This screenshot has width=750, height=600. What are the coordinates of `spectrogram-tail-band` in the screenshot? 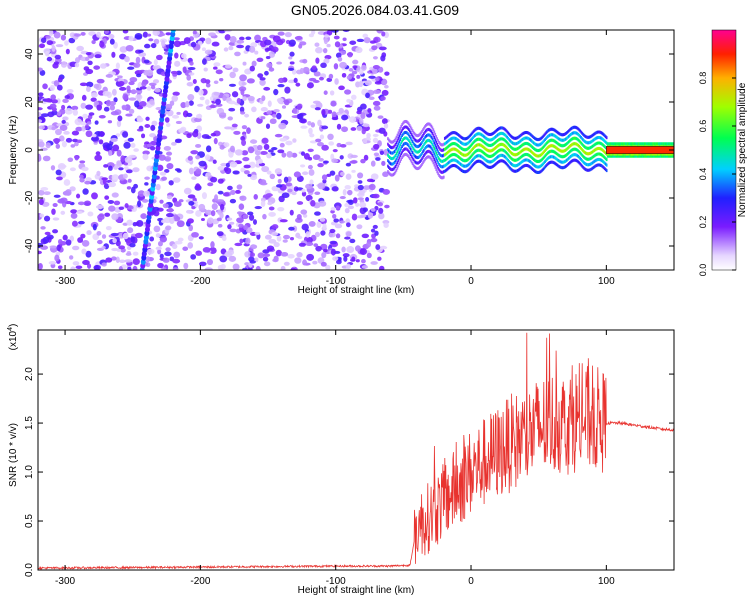 It's located at (640, 150).